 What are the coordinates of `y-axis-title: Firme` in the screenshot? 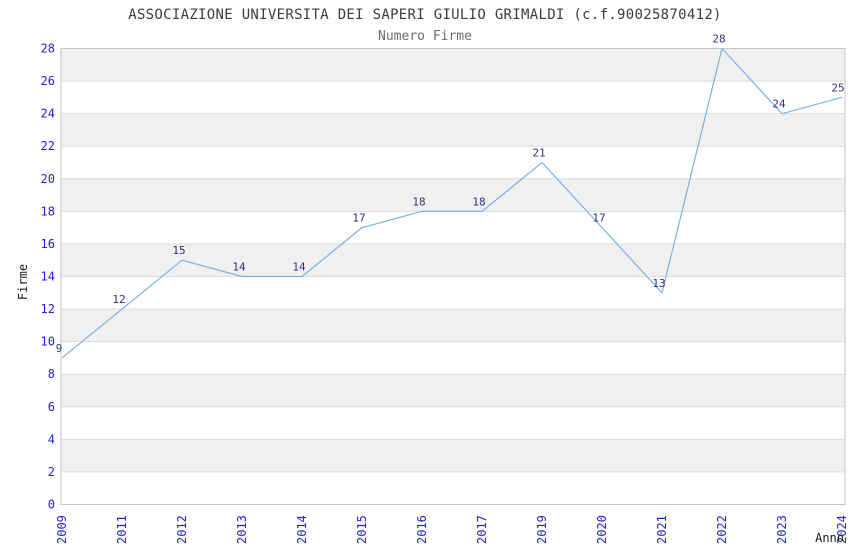 It's located at (23, 282).